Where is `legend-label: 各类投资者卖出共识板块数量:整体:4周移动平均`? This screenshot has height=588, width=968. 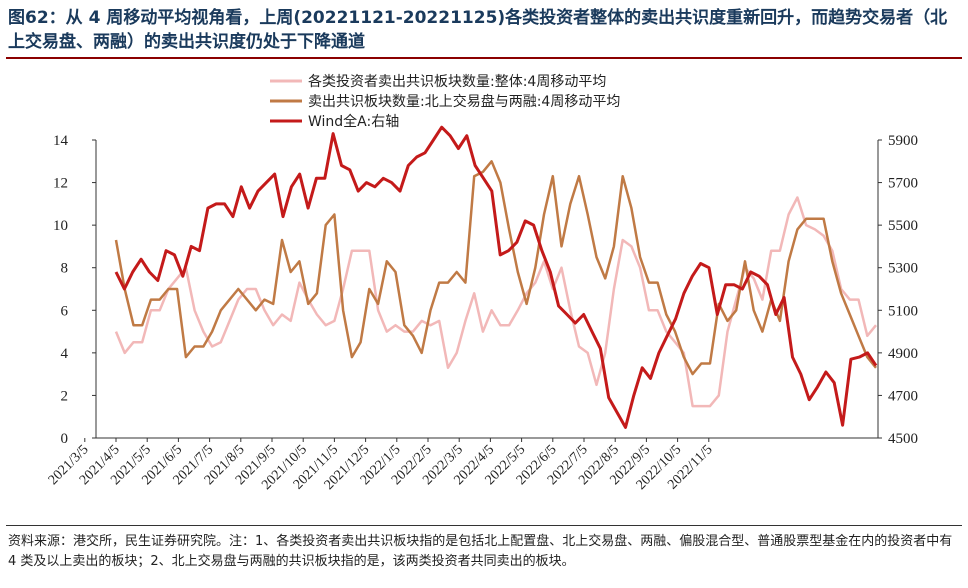
legend-label: 各类投资者卖出共识板块数量:整体:4周移动平均 is located at coordinates (457, 82).